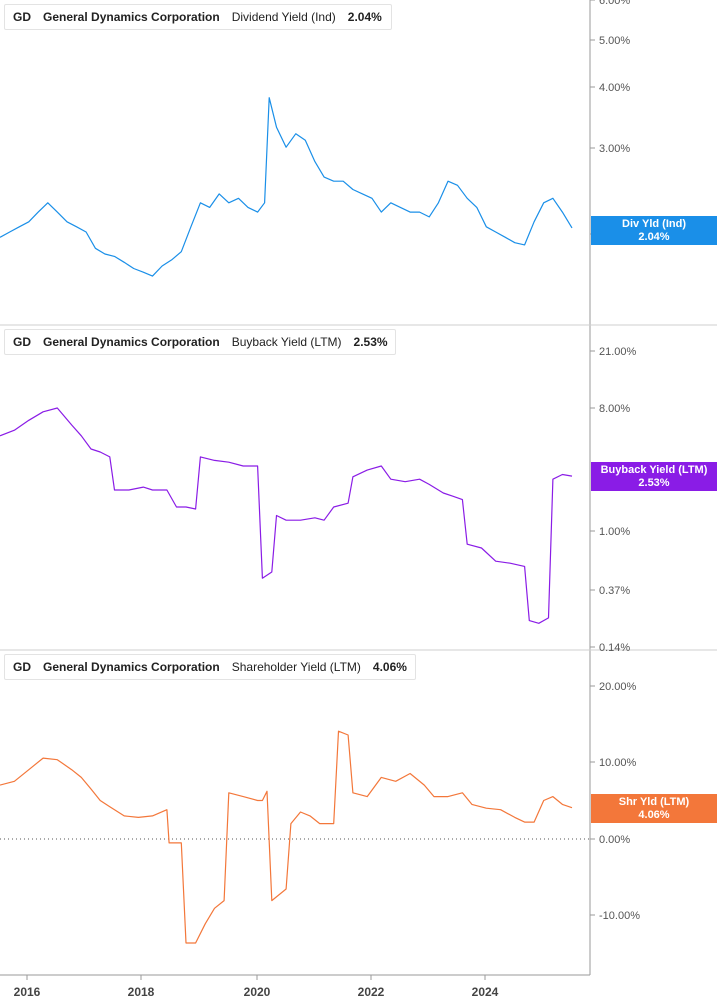 The image size is (717, 1005). Describe the element at coordinates (257, 992) in the screenshot. I see `x-tick-label: 2020` at that location.